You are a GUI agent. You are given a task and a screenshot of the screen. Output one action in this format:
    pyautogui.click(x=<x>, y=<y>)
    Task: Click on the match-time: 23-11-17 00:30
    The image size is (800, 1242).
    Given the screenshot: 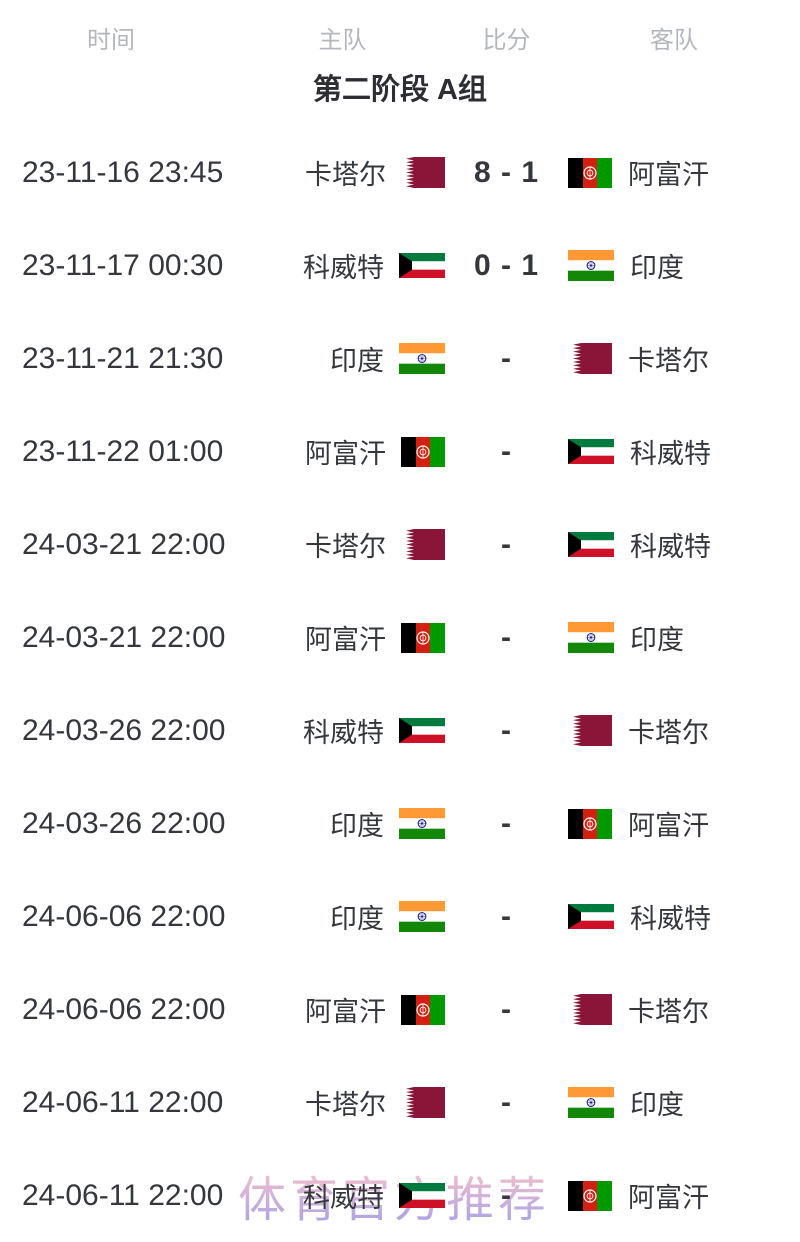 What is the action you would take?
    pyautogui.click(x=123, y=265)
    